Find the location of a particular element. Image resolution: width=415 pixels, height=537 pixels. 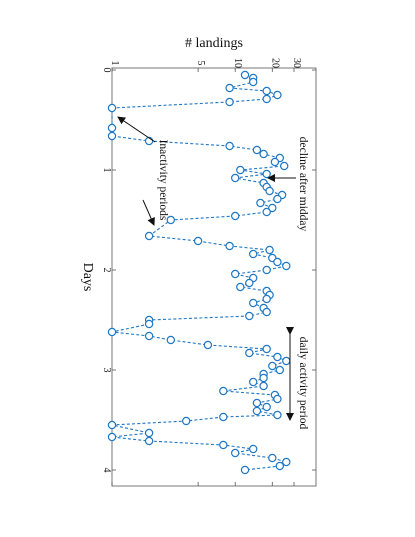

annotation-decline-text: decline after midday is located at coordinates (303, 184).